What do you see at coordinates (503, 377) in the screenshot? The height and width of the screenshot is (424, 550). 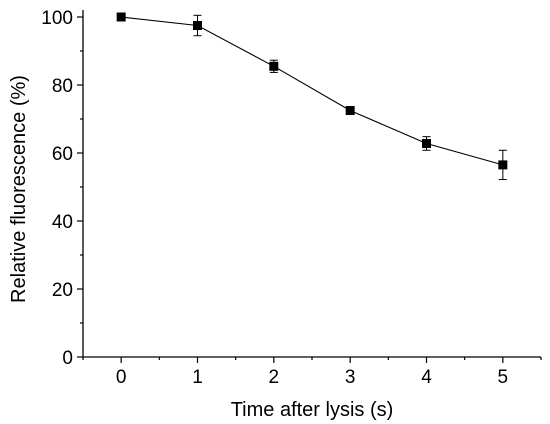 I see `x-tick-label: 5` at bounding box center [503, 377].